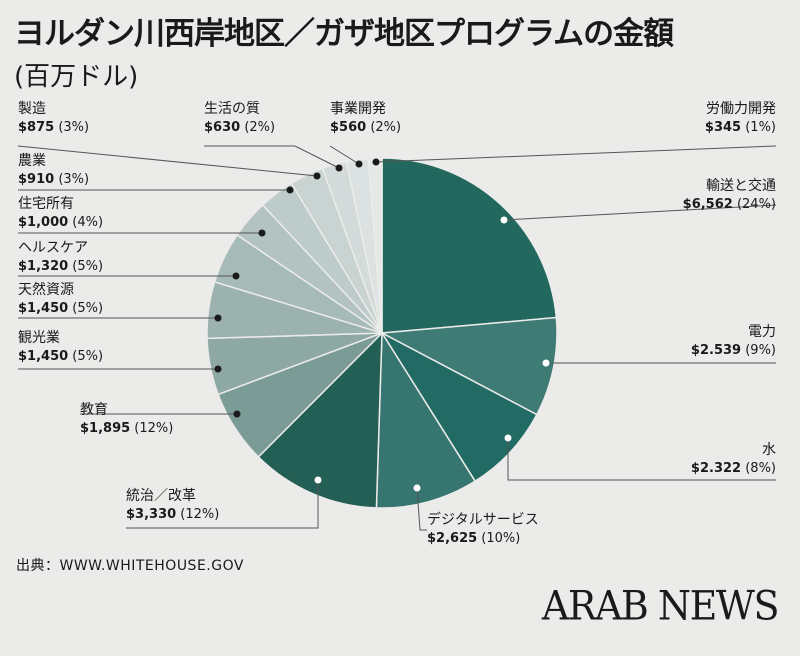  Describe the element at coordinates (161, 496) in the screenshot. I see `slice-label-name: 統治／改革` at that location.